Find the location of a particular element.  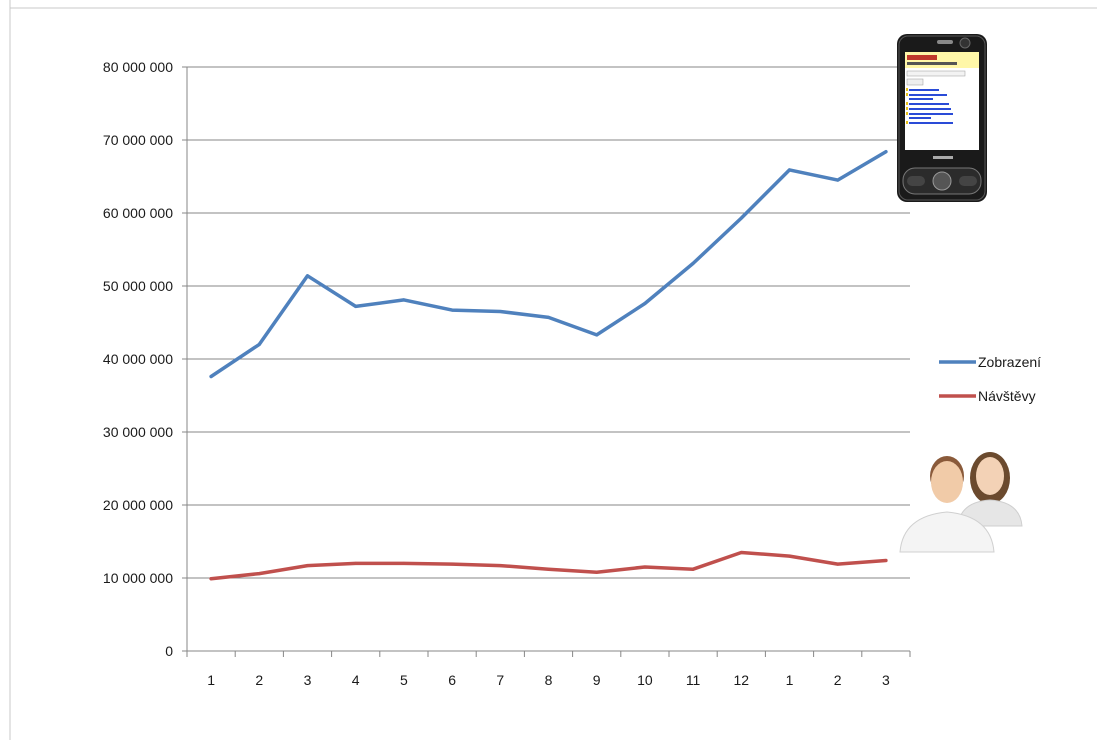

x-tick-label: 8 is located at coordinates (549, 680).